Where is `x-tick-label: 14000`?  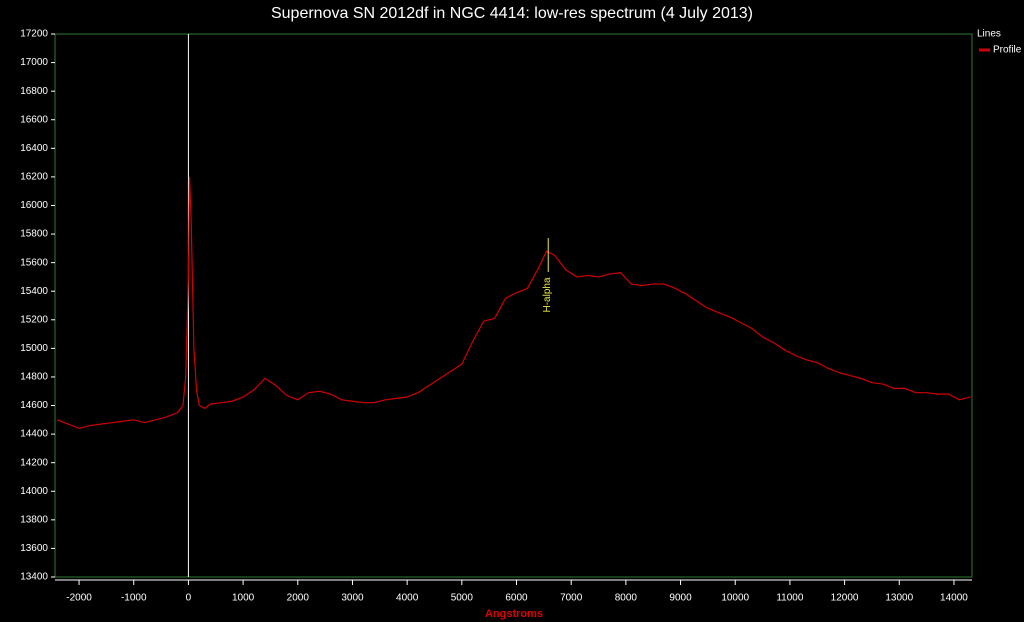
x-tick-label: 14000 is located at coordinates (954, 598).